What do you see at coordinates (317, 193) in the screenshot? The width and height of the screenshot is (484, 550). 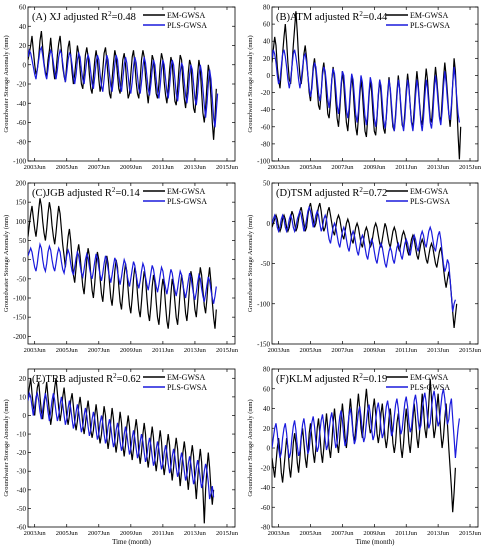 I see `panel-title-text: (D)TSM adjusted R` at bounding box center [317, 193].